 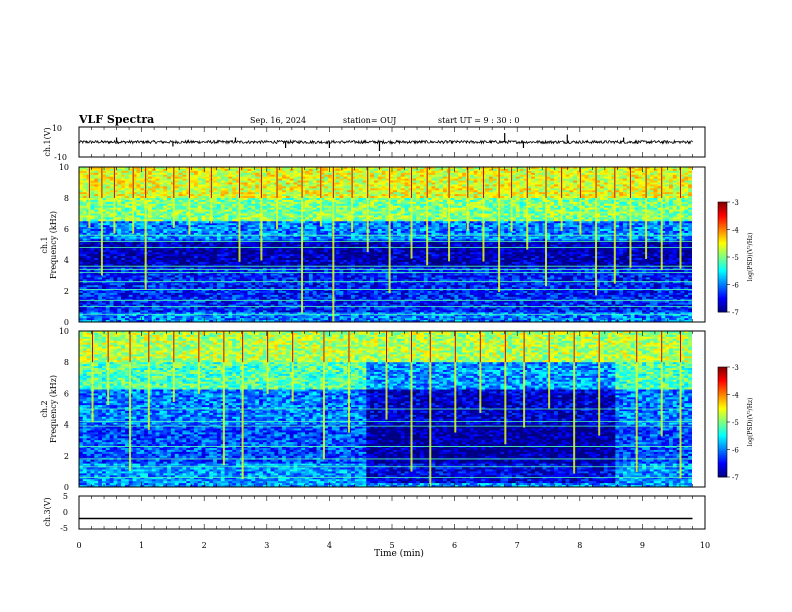 What do you see at coordinates (65, 512) in the screenshot?
I see `ch3-ytick-mid: 0` at bounding box center [65, 512].